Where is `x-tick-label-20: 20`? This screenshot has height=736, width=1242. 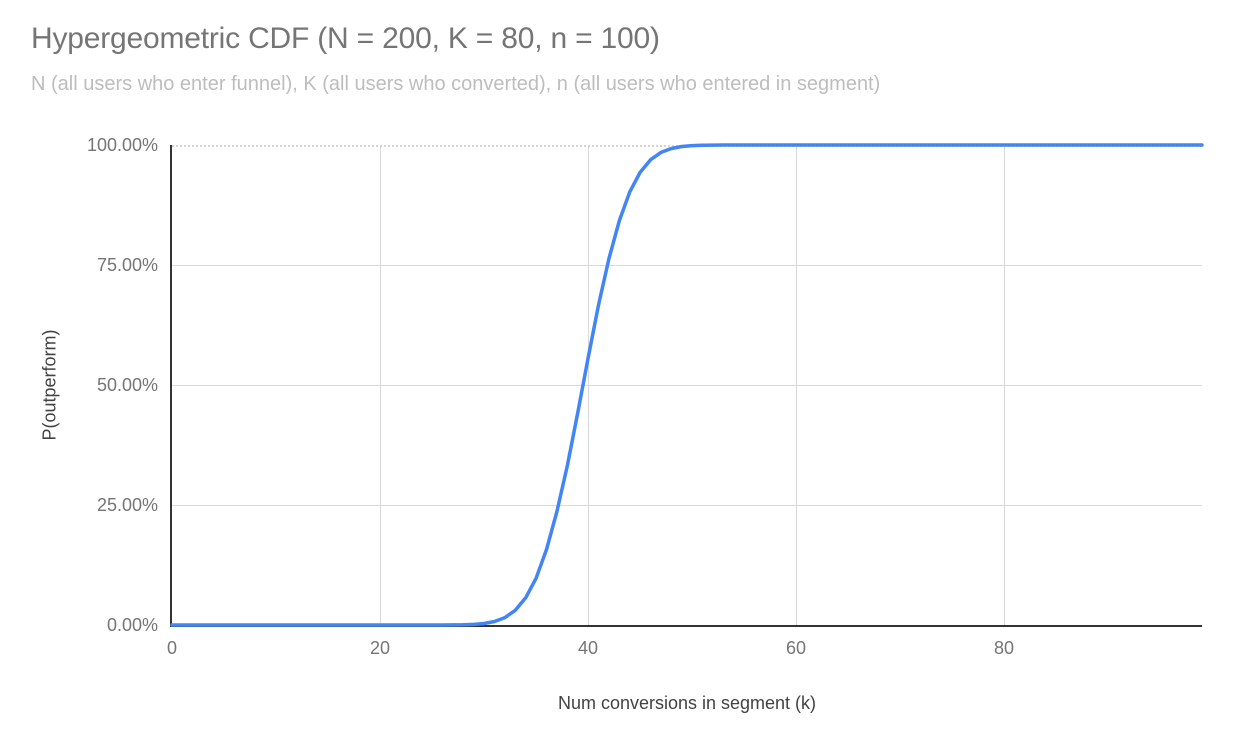 x-tick-label-20: 20 is located at coordinates (380, 648).